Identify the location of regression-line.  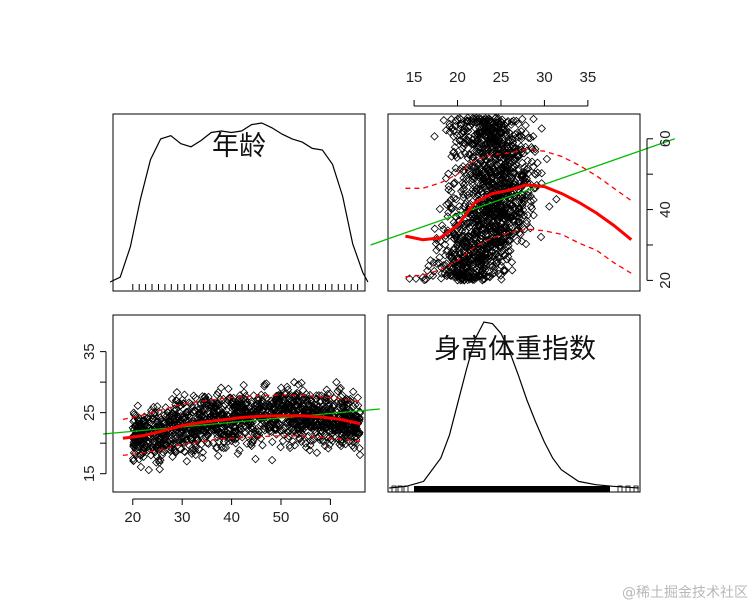
(523, 192).